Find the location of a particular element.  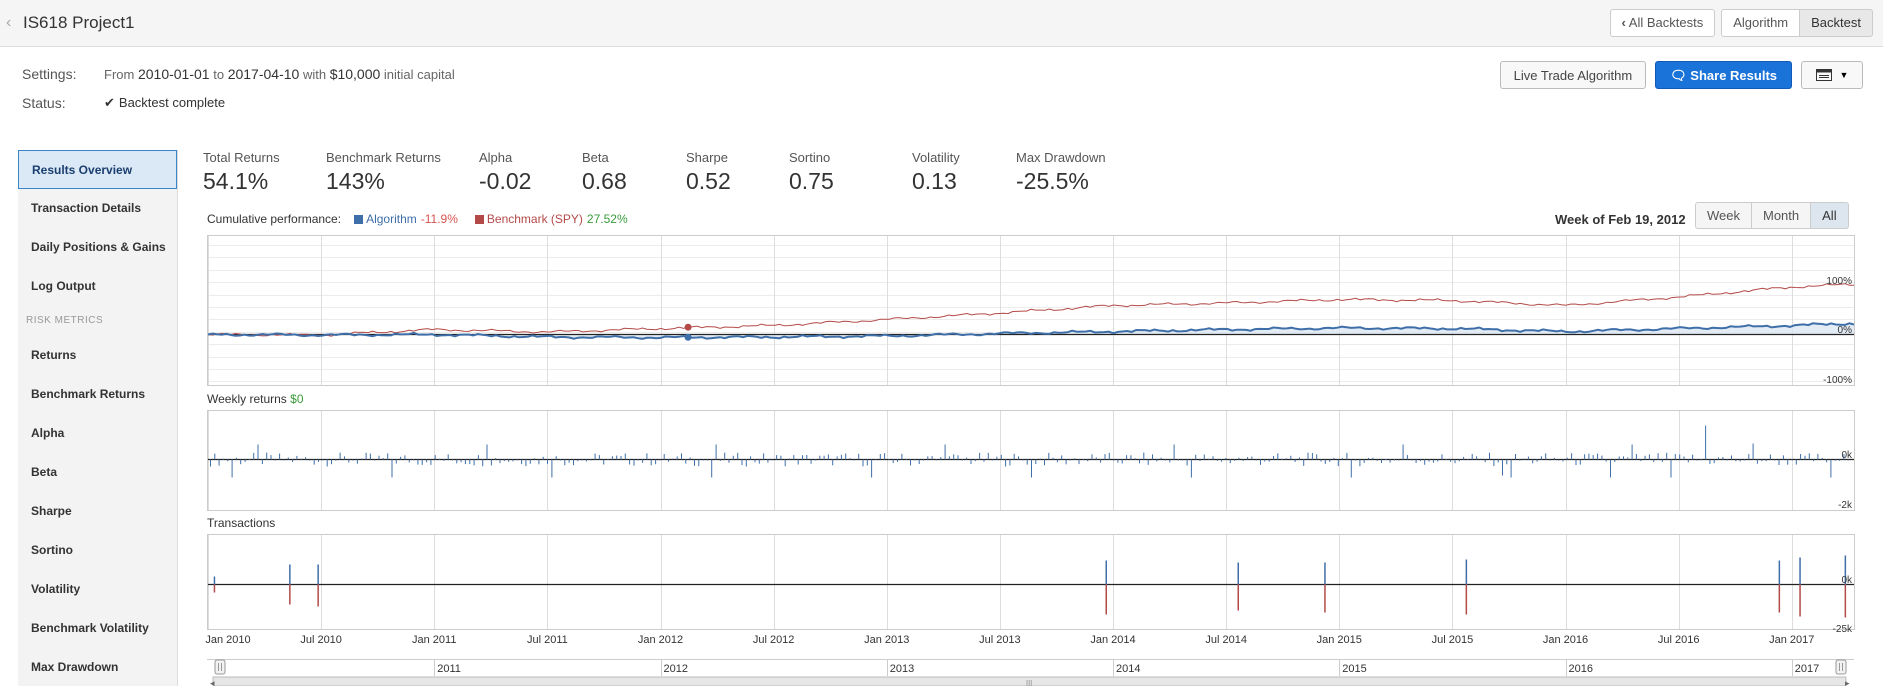

weekly-vertical-gridlines is located at coordinates (1000, 460).